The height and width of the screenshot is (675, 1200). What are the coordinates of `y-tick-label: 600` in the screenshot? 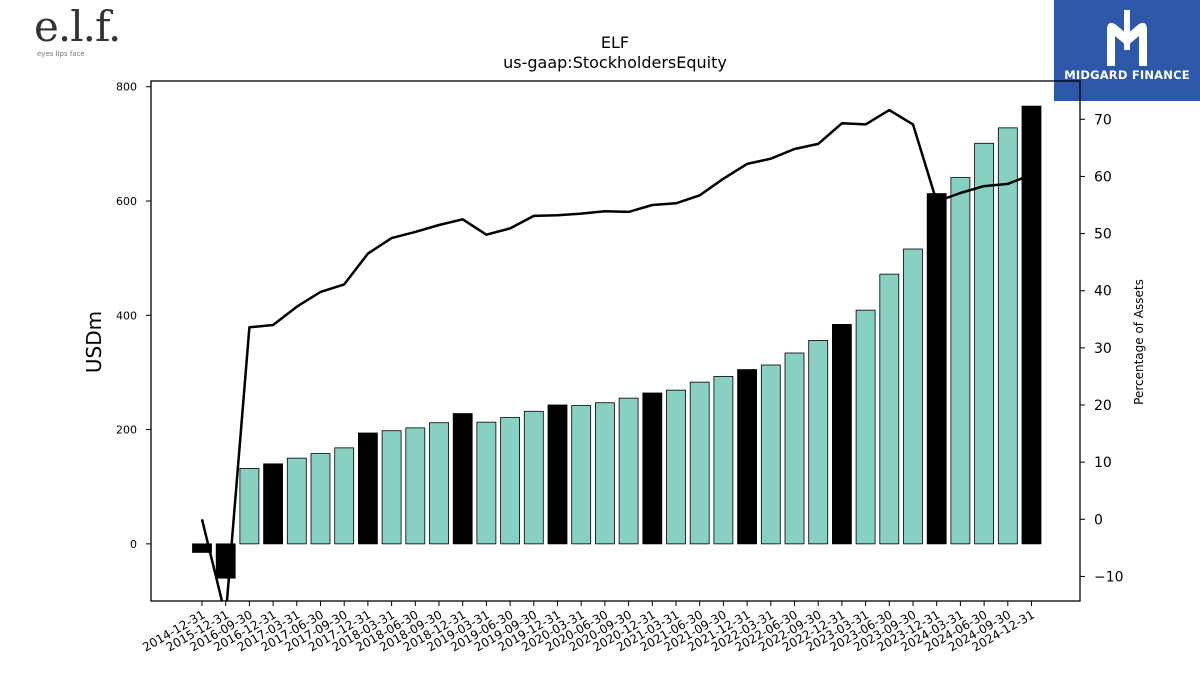 It's located at (126, 201).